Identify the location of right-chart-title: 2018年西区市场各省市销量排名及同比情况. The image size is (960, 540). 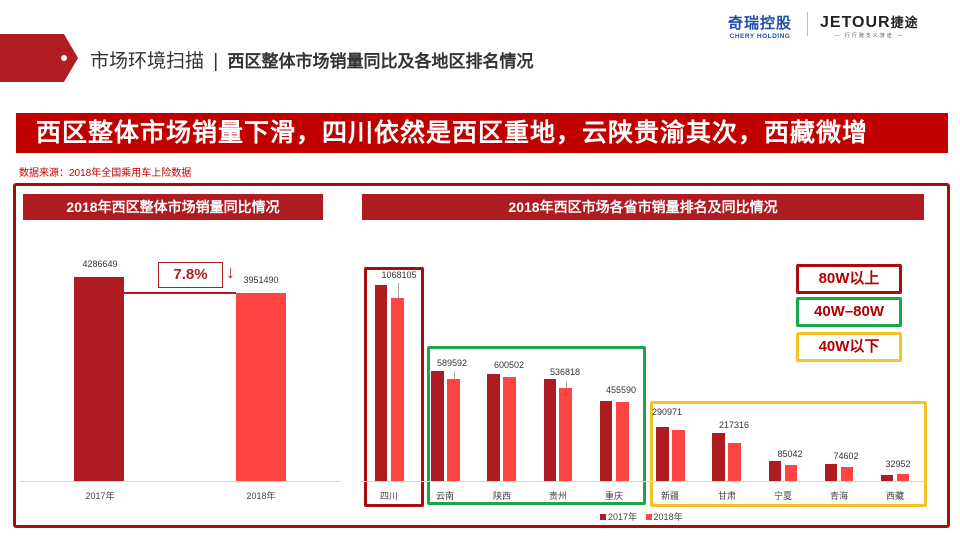
(643, 207).